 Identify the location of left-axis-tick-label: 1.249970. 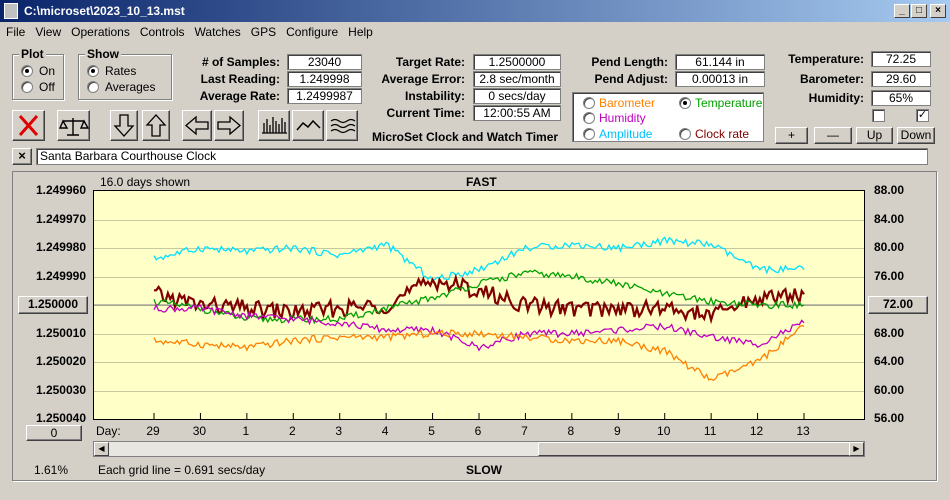
(60, 218).